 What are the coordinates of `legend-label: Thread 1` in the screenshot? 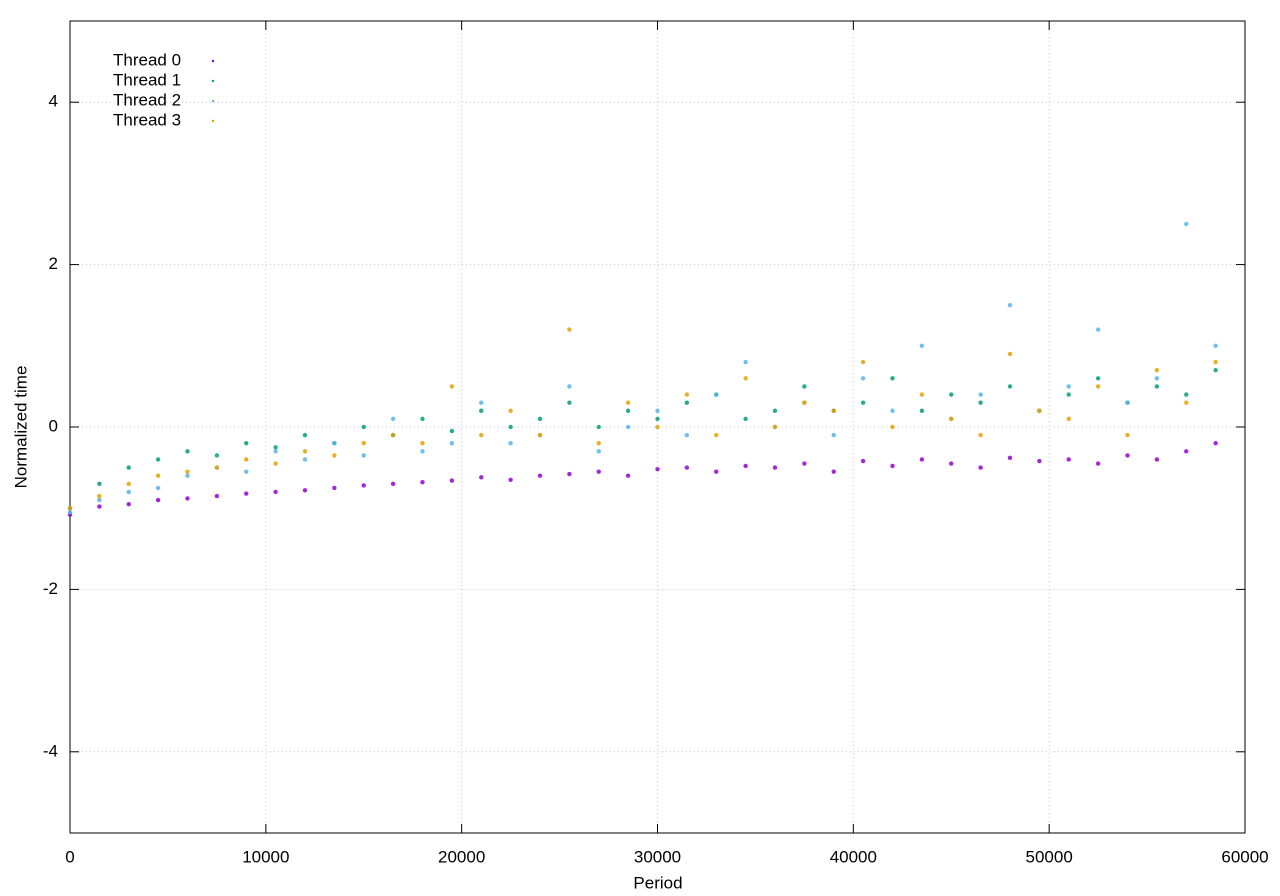 It's located at (147, 79).